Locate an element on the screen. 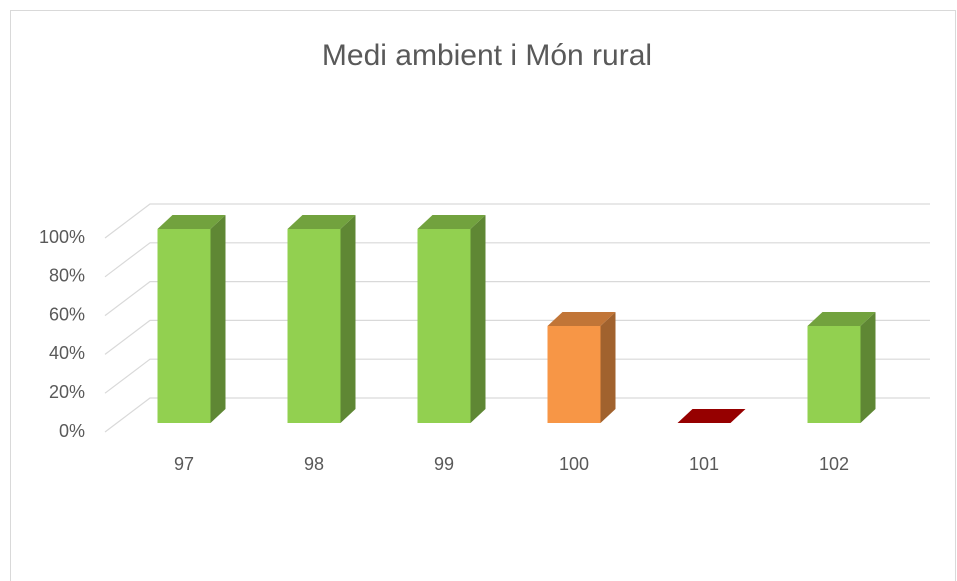  x-tick-label: 102 is located at coordinates (834, 464).